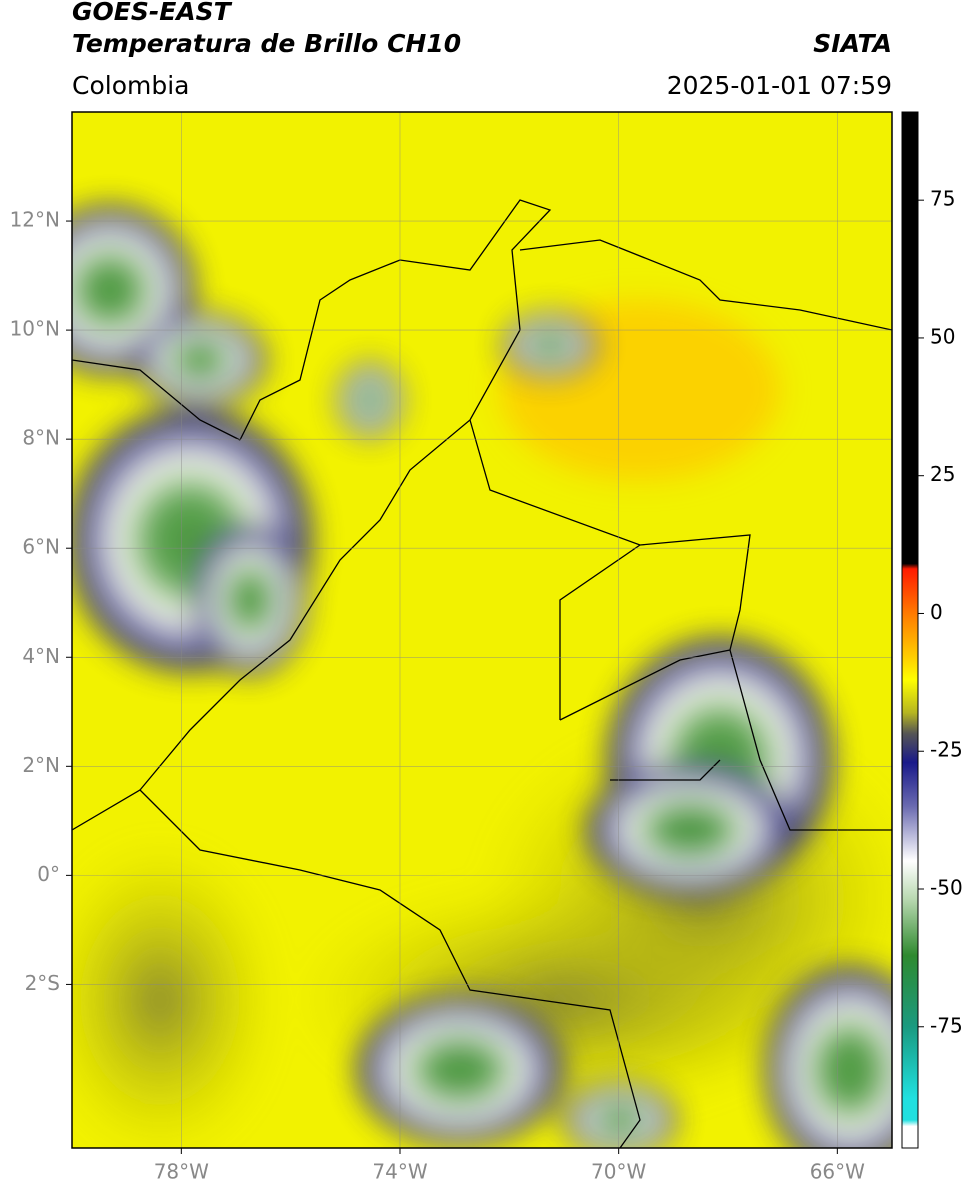 The width and height of the screenshot is (966, 1194). What do you see at coordinates (41, 765) in the screenshot?
I see `y-tick-label: 2°N` at bounding box center [41, 765].